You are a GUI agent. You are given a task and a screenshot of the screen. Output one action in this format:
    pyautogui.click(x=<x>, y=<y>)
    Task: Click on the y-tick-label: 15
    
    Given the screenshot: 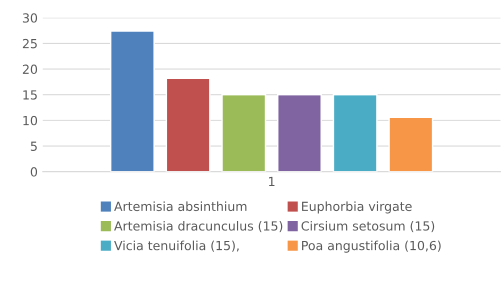 What is the action you would take?
    pyautogui.click(x=30, y=95)
    